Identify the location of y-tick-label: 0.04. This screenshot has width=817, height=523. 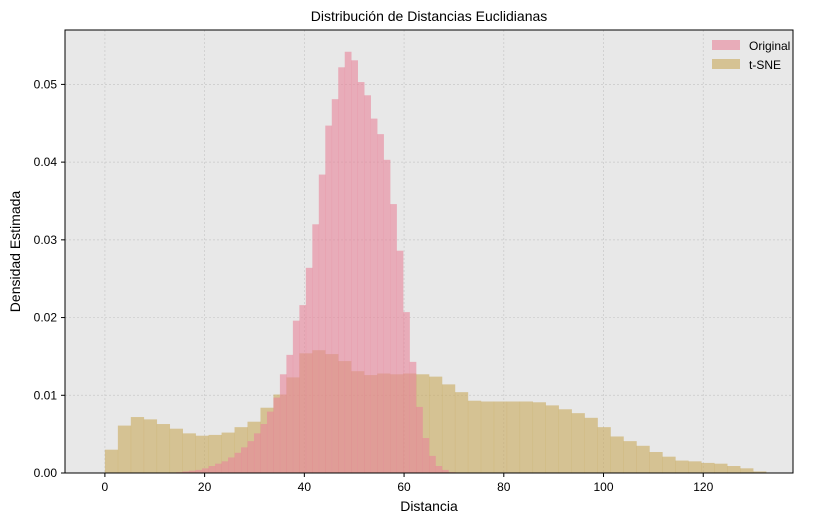
(46, 162).